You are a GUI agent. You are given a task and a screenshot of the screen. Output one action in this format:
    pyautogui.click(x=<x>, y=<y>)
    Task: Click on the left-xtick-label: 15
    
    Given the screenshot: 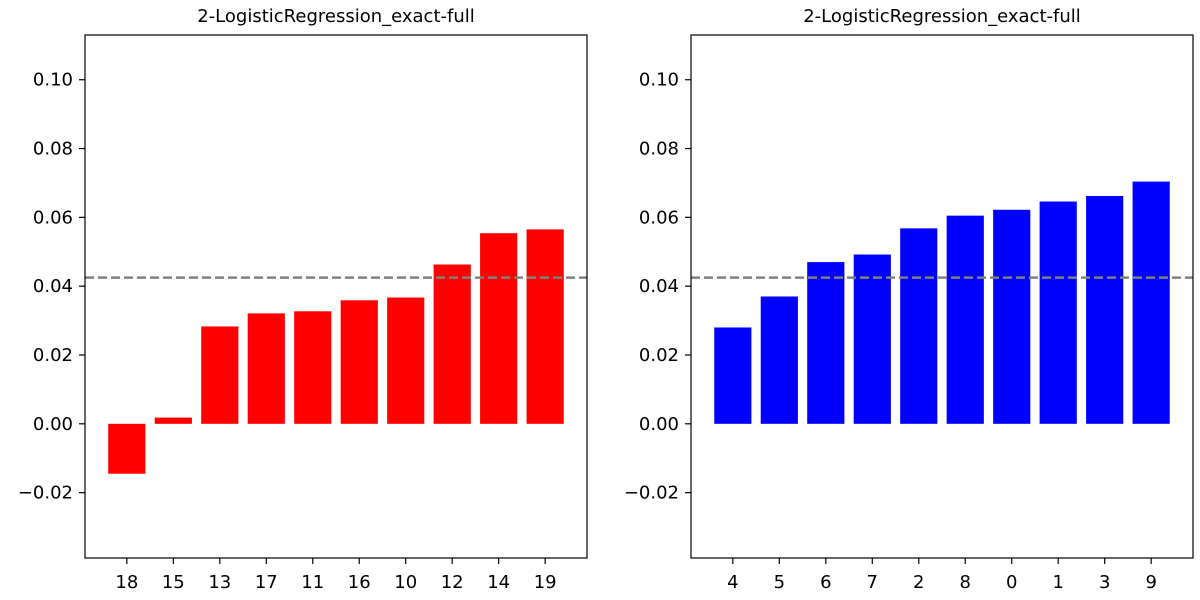 What is the action you would take?
    pyautogui.click(x=173, y=582)
    